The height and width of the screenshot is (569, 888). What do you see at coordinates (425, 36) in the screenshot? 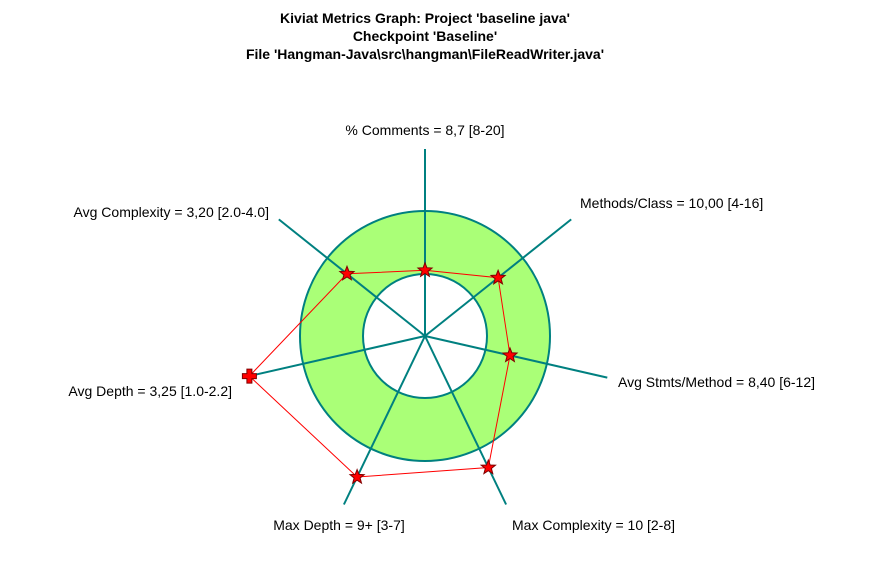
I see `chart-title-line-2: Checkpoint 'Baseline'` at bounding box center [425, 36].